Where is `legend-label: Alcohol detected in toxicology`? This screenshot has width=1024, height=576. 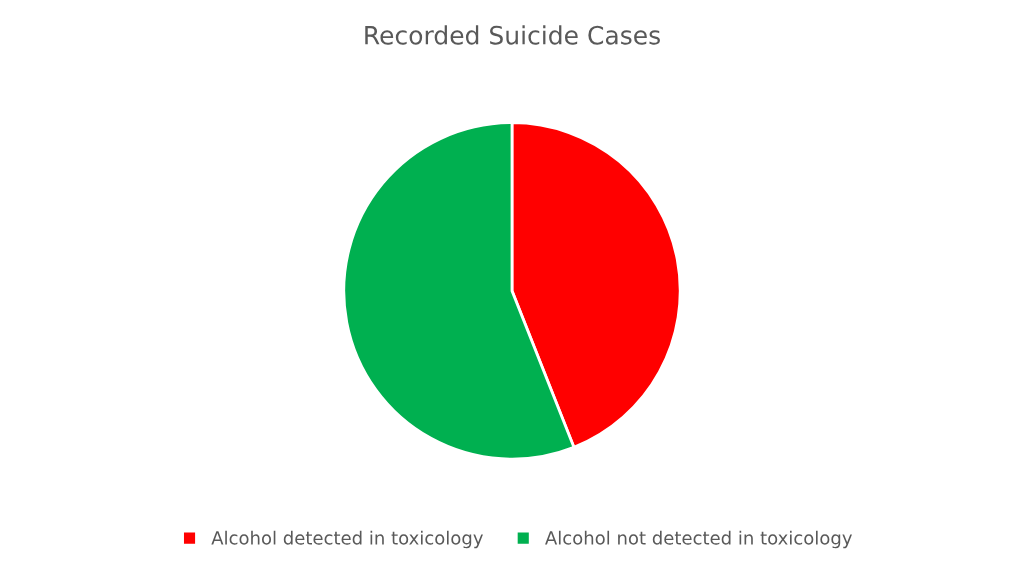 legend-label: Alcohol detected in toxicology is located at coordinates (347, 539).